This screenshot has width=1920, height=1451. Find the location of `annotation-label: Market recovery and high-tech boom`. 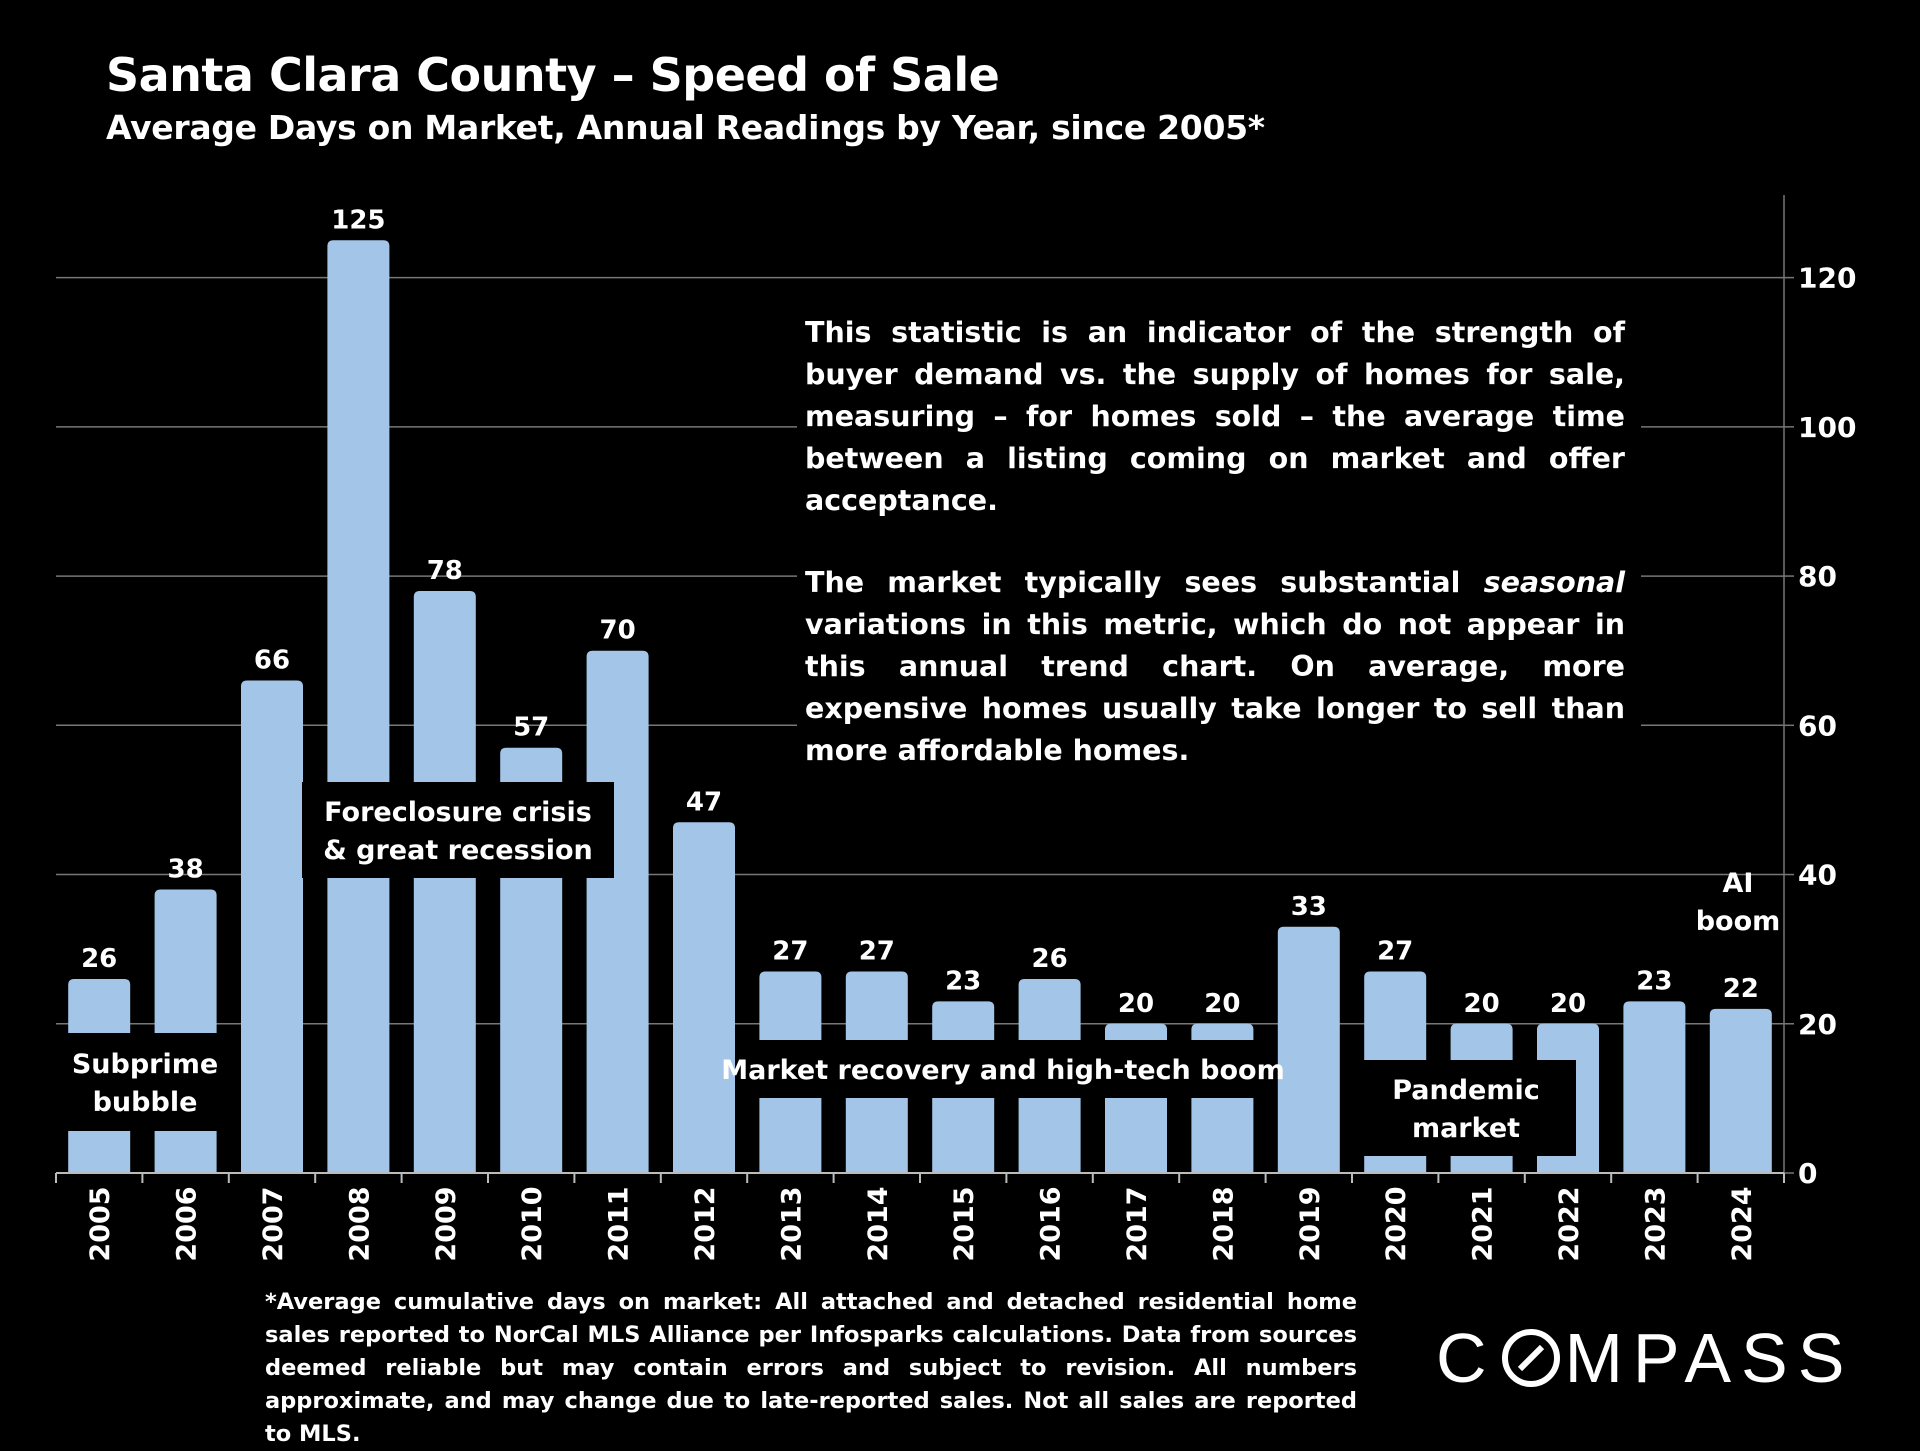

annotation-label: Market recovery and high-tech boom is located at coordinates (1002, 1070).